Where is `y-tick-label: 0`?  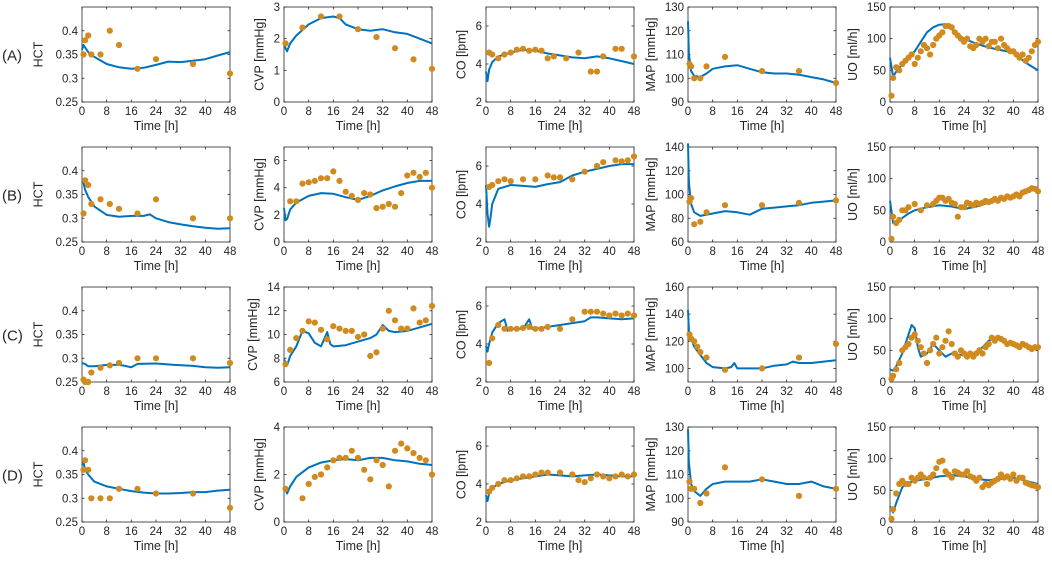
y-tick-label: 0 is located at coordinates (883, 523).